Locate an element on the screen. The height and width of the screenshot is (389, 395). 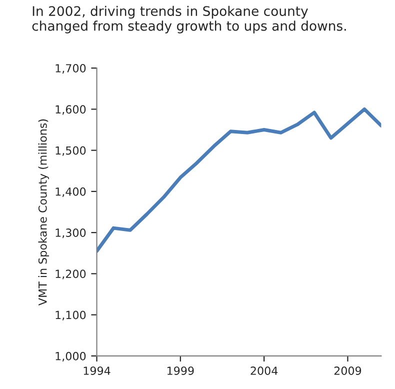
y-tick-label: 1,300 is located at coordinates (71, 233).